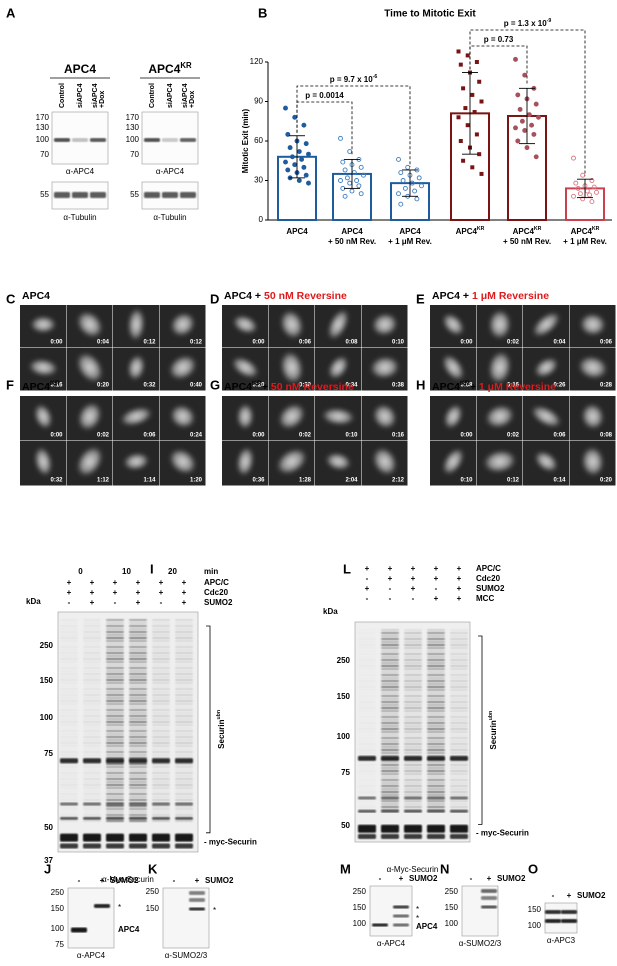  What do you see at coordinates (606, 343) in the screenshot?
I see `timestamp: 0:06` at bounding box center [606, 343].